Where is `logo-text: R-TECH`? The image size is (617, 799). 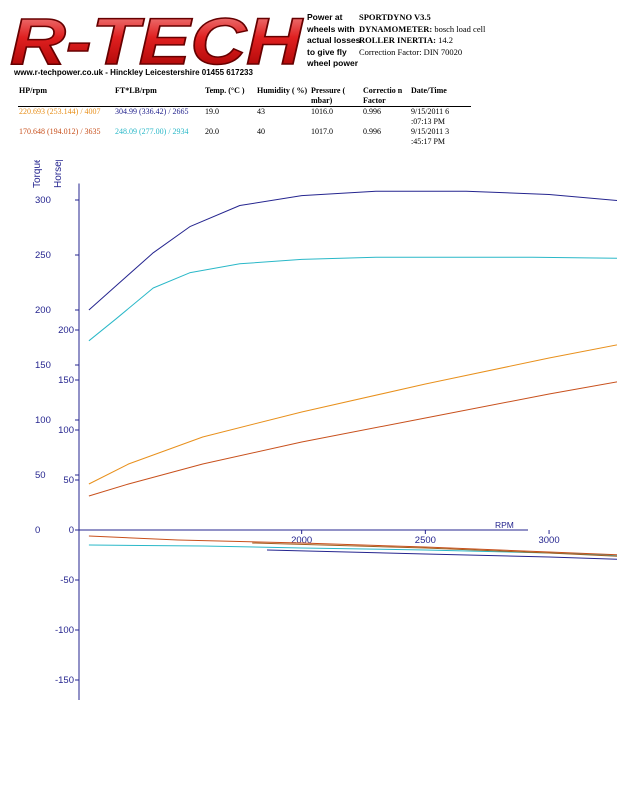
logo-text: R-TECH is located at coordinates (157, 39).